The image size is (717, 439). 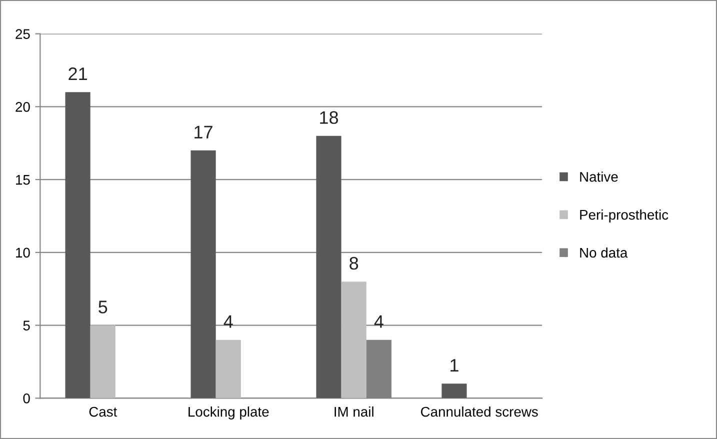 I want to click on legend-label: Peri-prosthetic, so click(x=624, y=216).